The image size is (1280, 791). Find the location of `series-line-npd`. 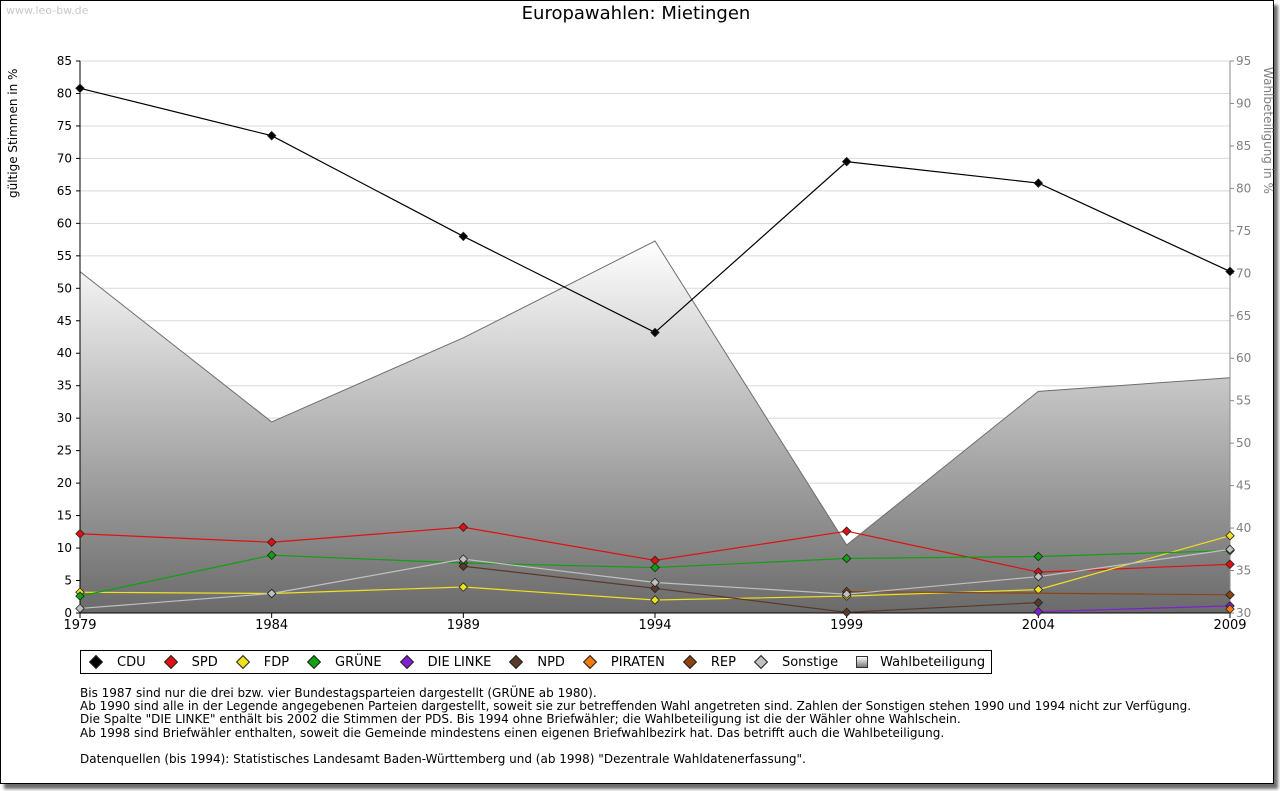

series-line-npd is located at coordinates (751, 589).